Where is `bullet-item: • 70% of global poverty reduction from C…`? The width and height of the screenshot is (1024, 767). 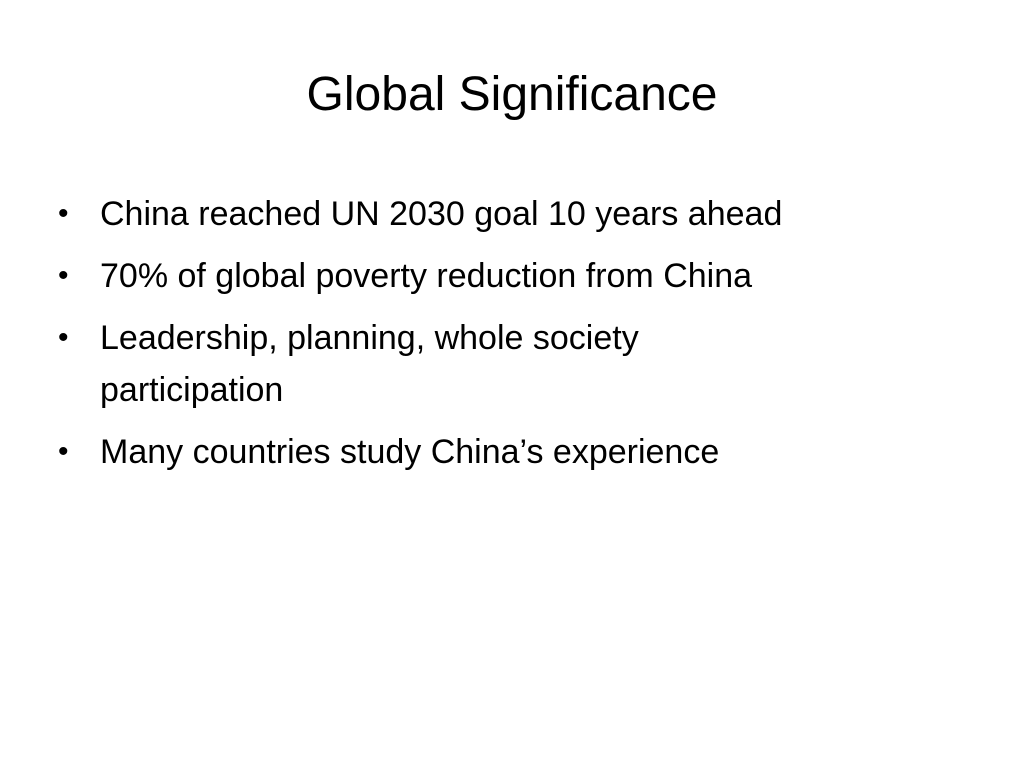 bullet-item: • 70% of global poverty reduction from C… is located at coordinates (508, 276).